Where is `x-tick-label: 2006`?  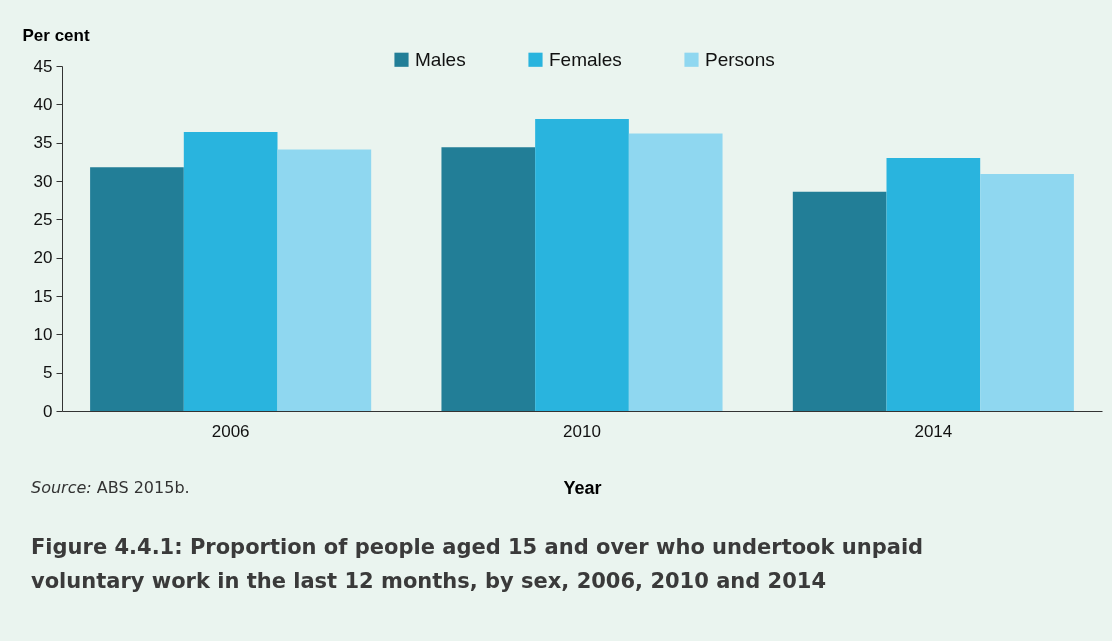
x-tick-label: 2006 is located at coordinates (230, 431).